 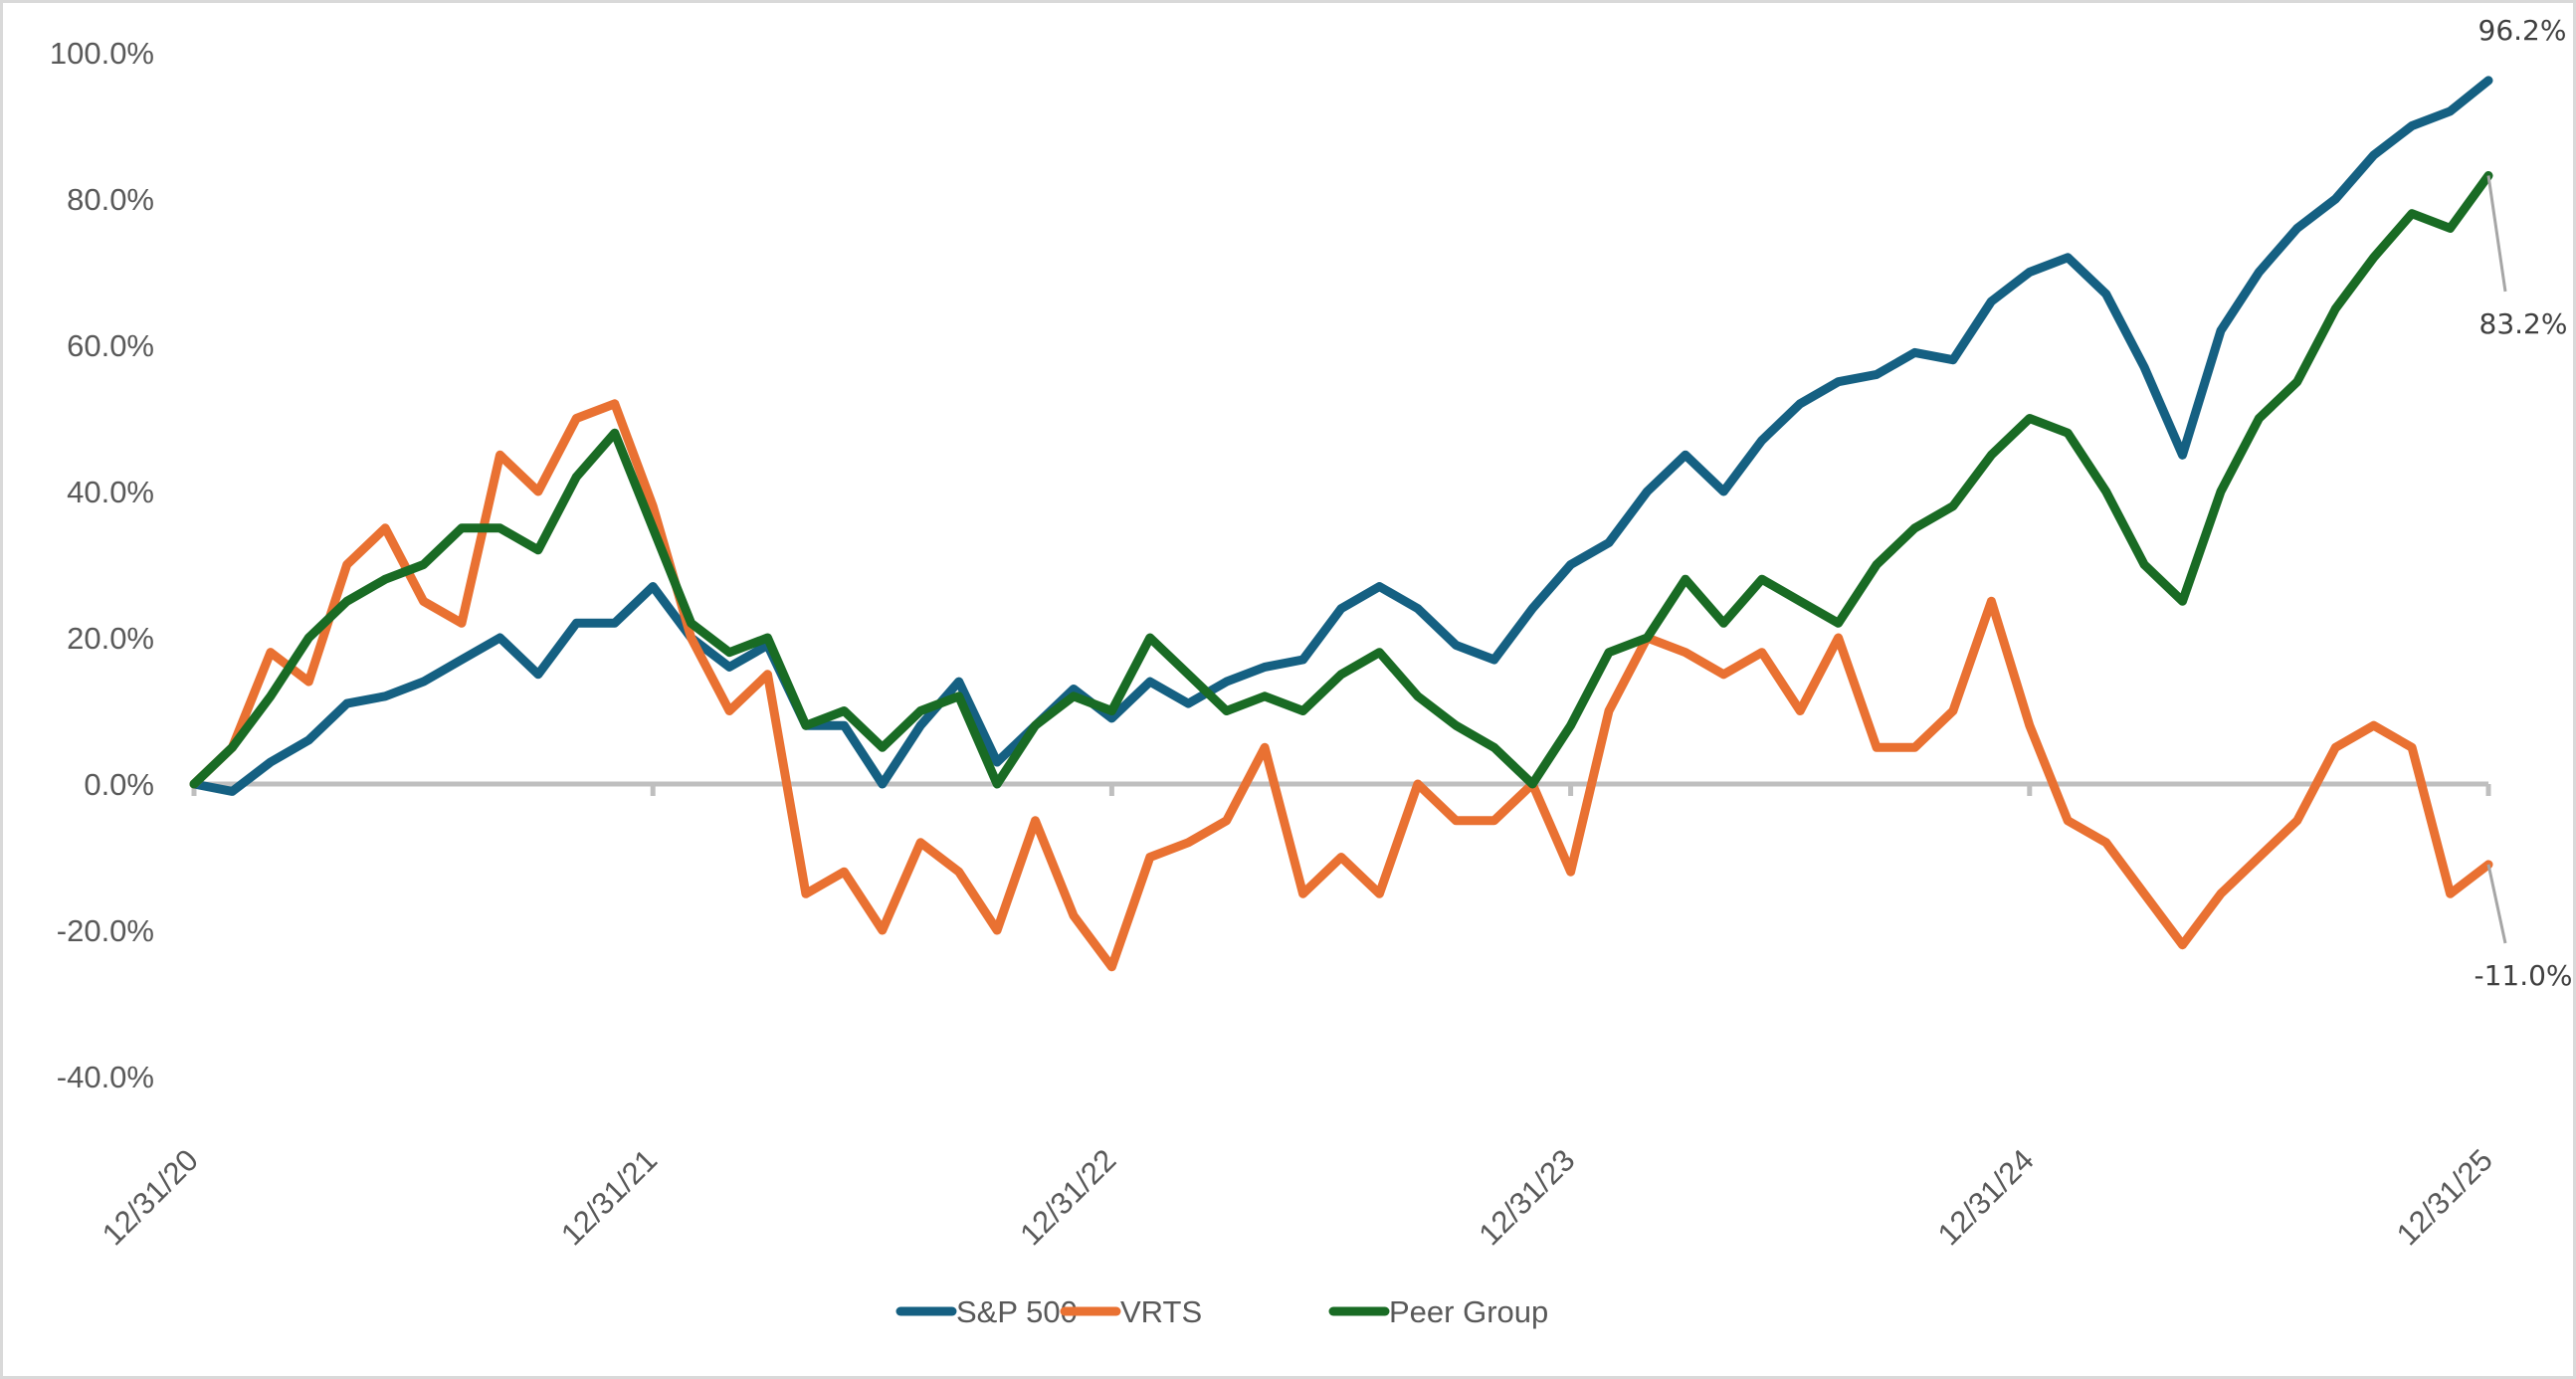 What do you see at coordinates (110, 345) in the screenshot?
I see `y-tick-label: 60.0%` at bounding box center [110, 345].